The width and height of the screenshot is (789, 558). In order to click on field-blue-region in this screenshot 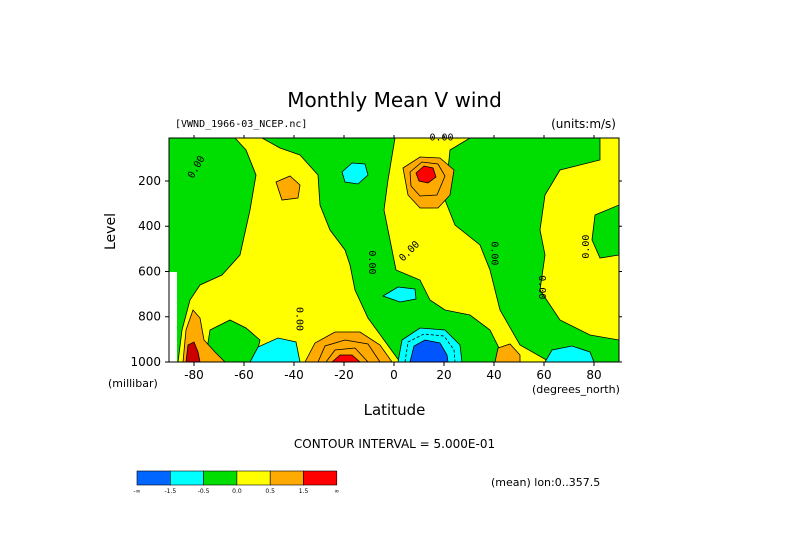, I will do `click(429, 350)`.